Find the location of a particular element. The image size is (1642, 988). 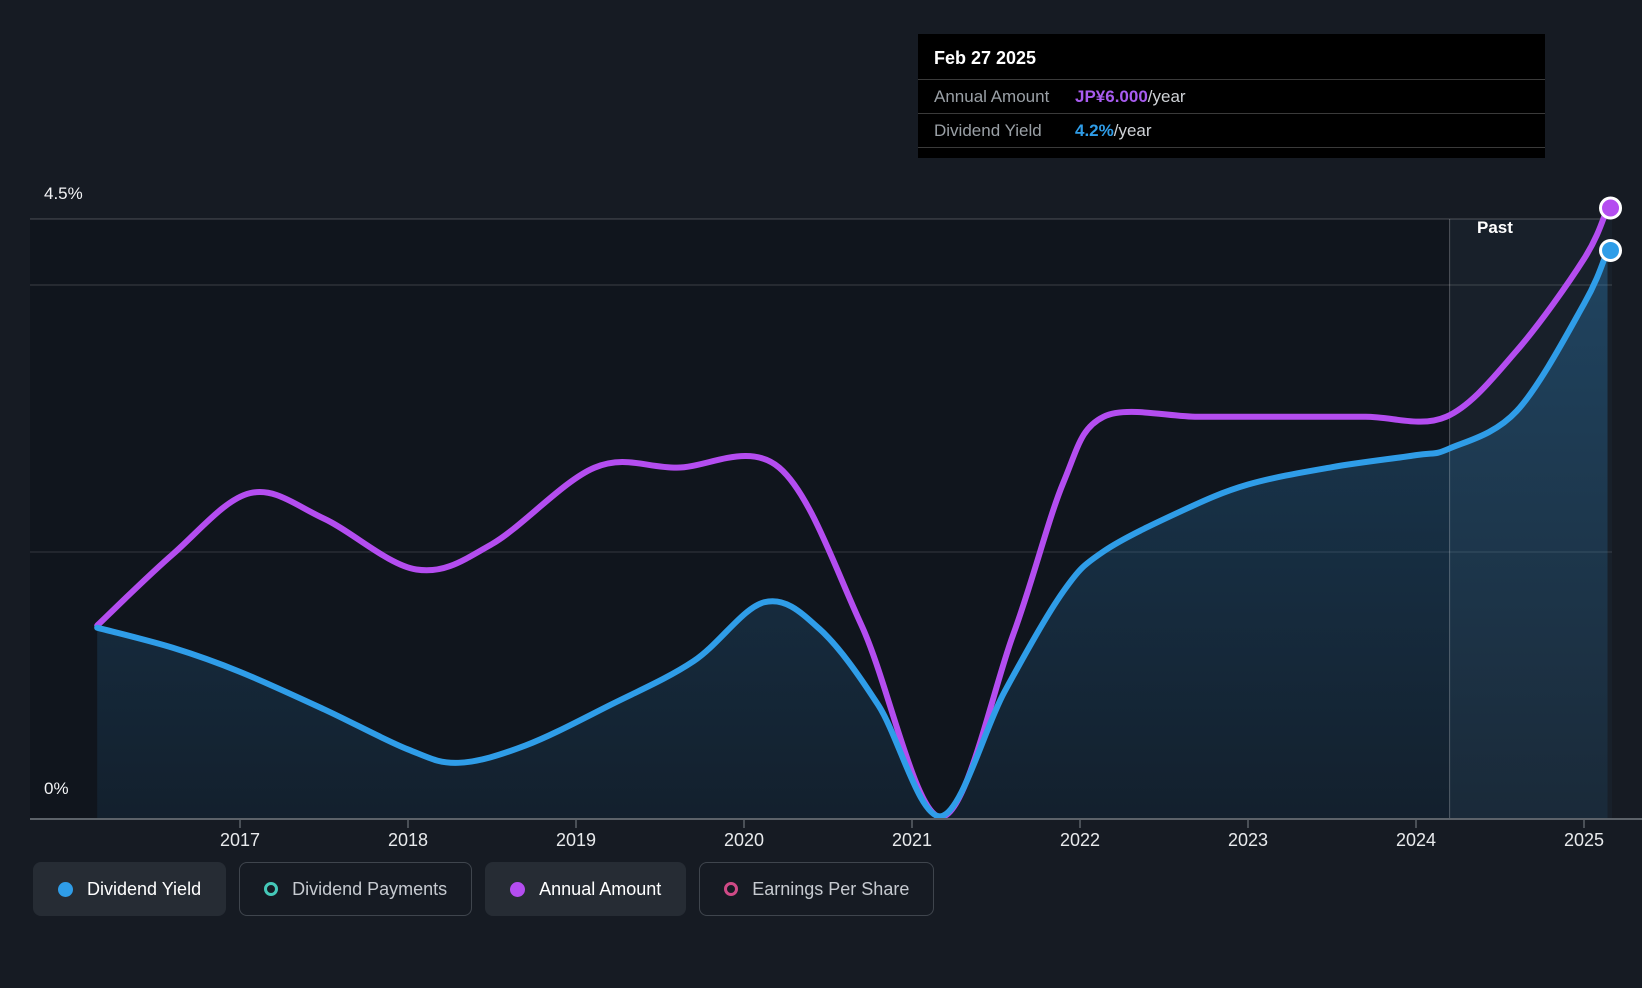

tooltip-label: Dividend Yield is located at coordinates (988, 130).